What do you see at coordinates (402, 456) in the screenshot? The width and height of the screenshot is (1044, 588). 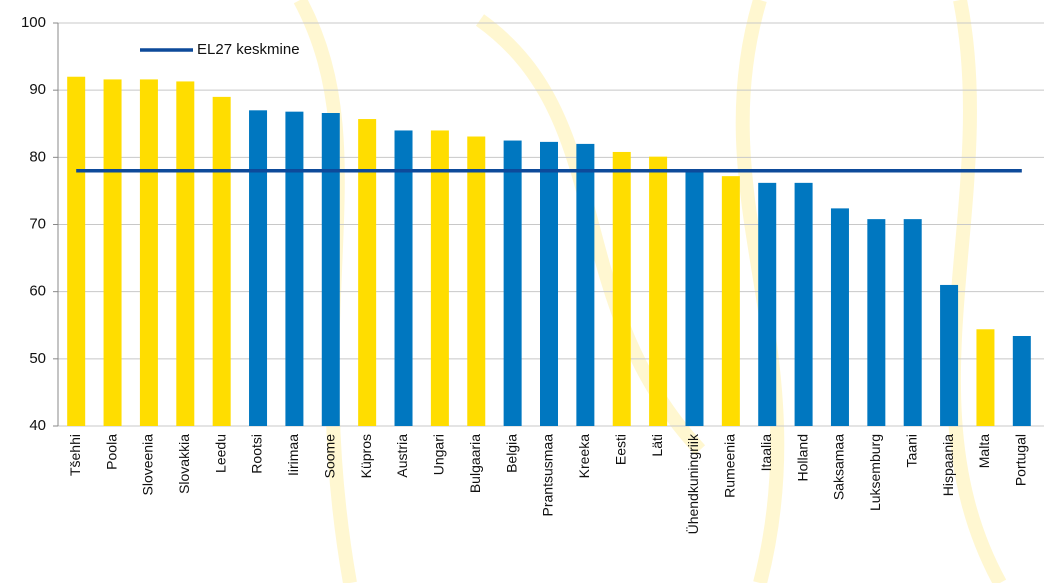 I see `x-tick-label: Austria` at bounding box center [402, 456].